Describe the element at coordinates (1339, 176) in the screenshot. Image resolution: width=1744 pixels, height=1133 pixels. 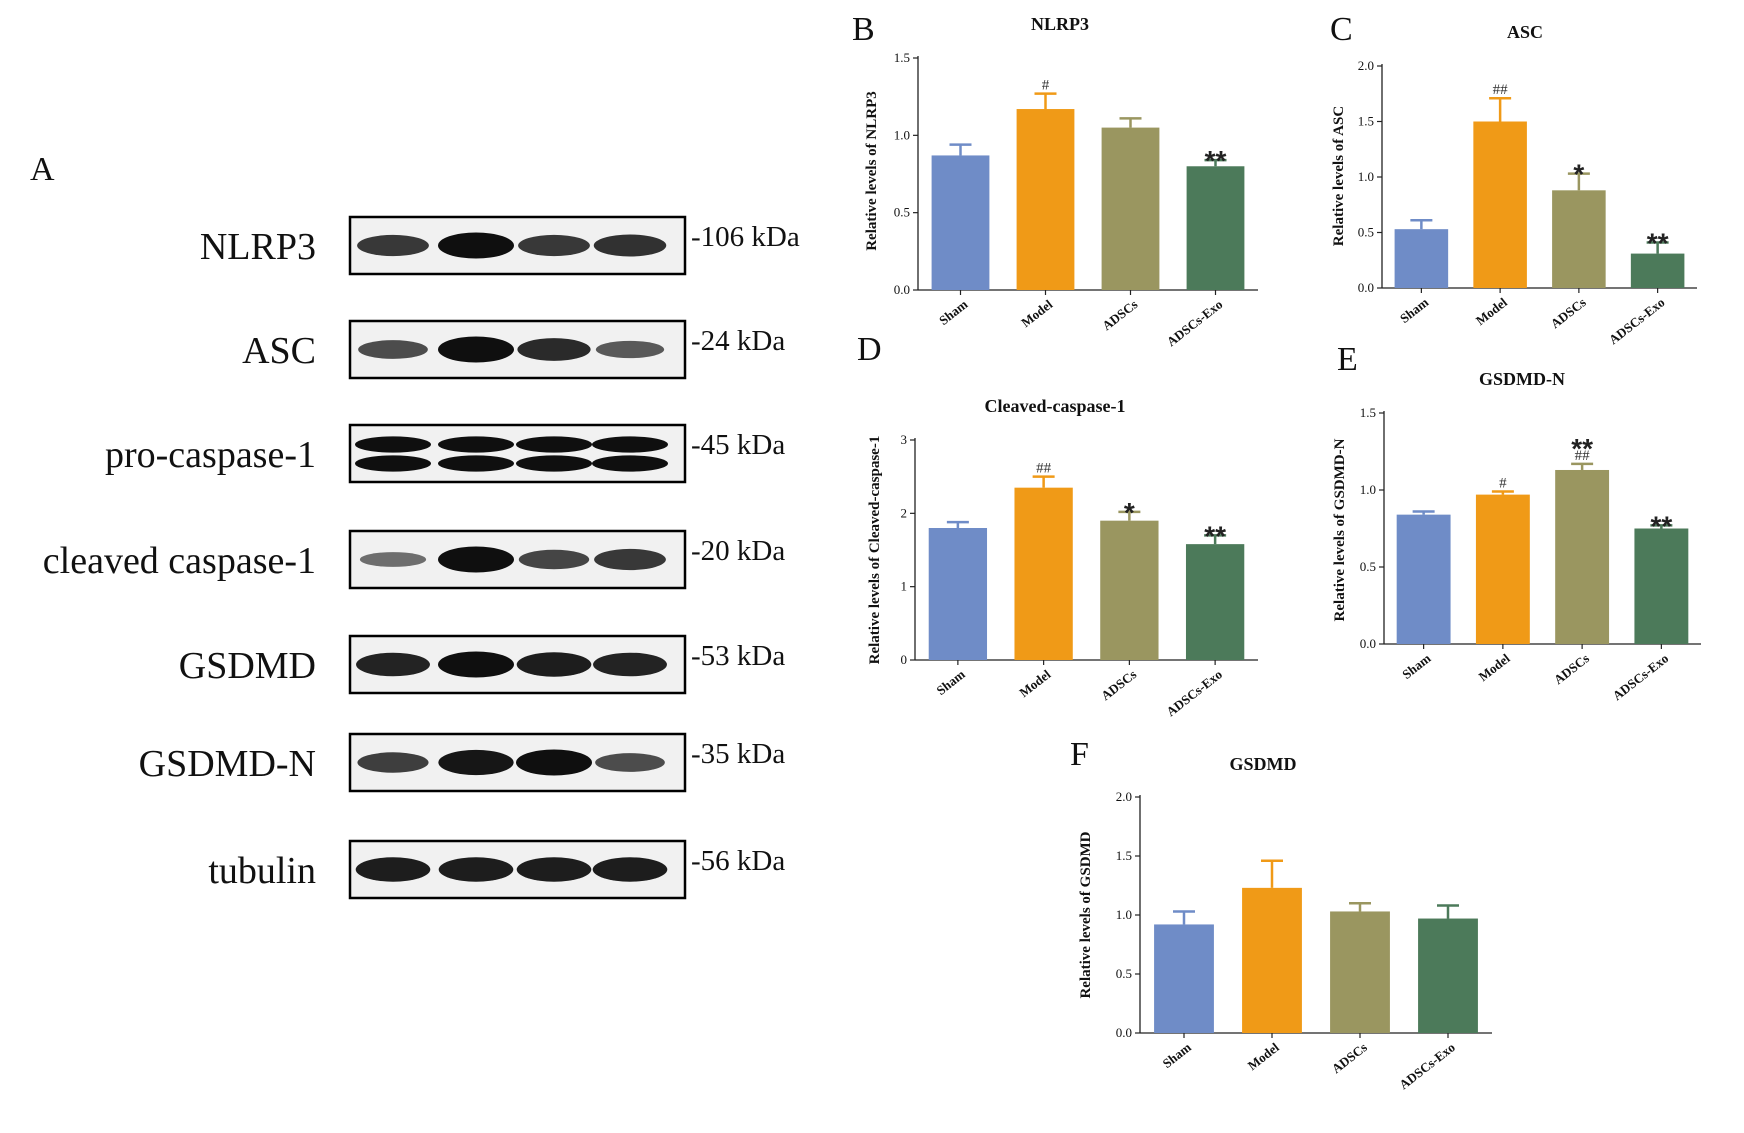
I see `y-axis-label: Relative levels of ASC` at that location.